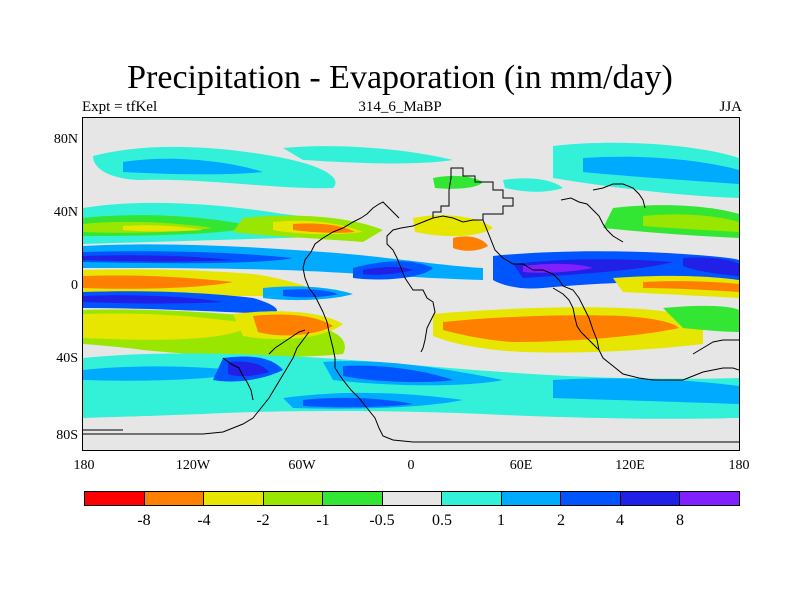 This screenshot has width=800, height=600. Describe the element at coordinates (67, 358) in the screenshot. I see `y-tick-label: 40S` at that location.